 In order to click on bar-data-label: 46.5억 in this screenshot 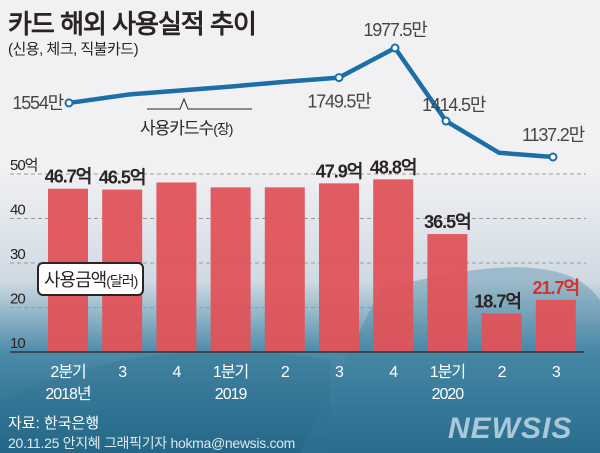, I will do `click(122, 178)`.